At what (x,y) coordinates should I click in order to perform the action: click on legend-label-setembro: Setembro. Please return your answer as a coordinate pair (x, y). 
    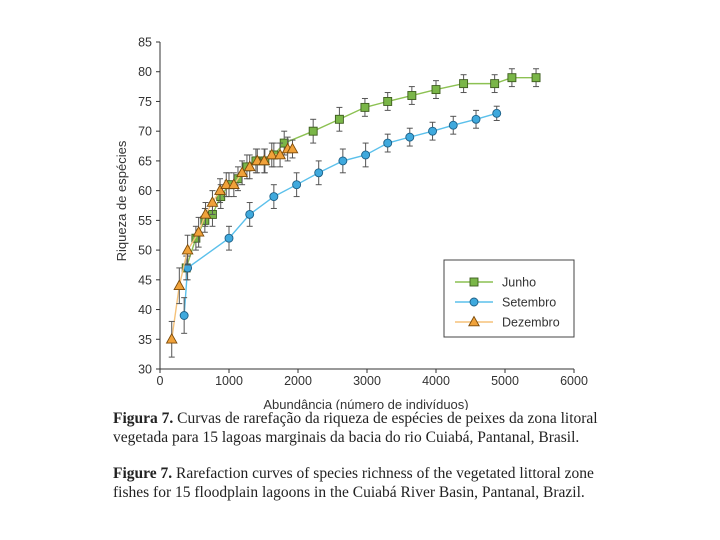
    Looking at the image, I should click on (529, 303).